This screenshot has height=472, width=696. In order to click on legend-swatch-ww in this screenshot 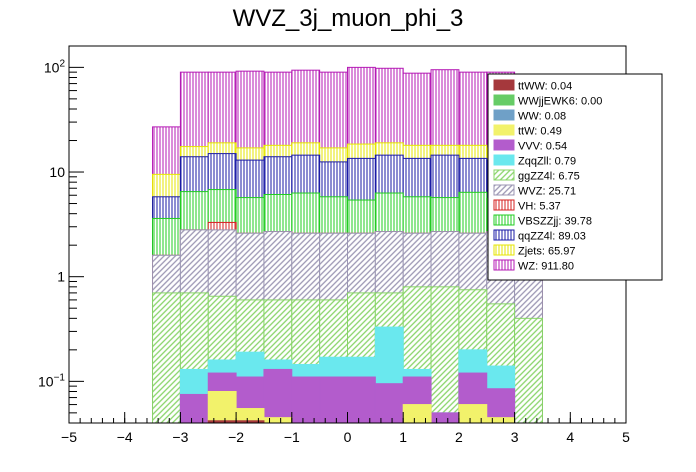, I will do `click(504, 115)`.